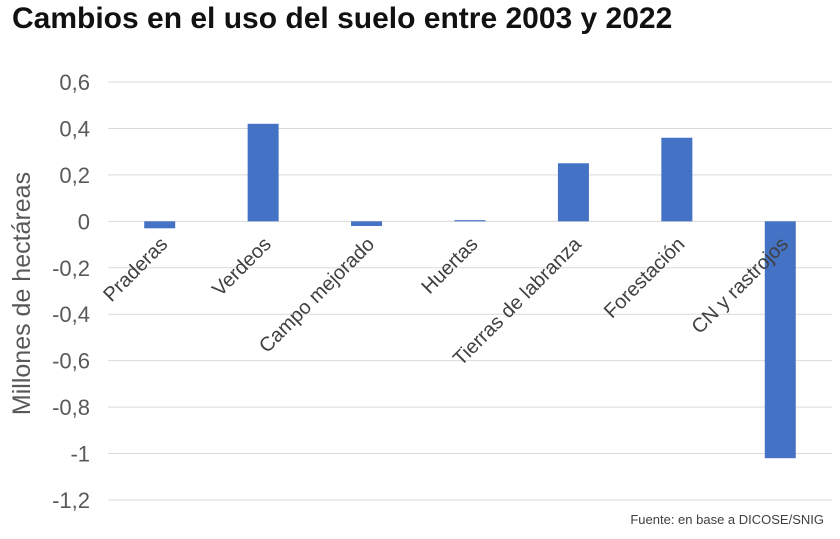 Image resolution: width=840 pixels, height=539 pixels. Describe the element at coordinates (74, 128) in the screenshot. I see `y-tick-label: 0,4` at that location.